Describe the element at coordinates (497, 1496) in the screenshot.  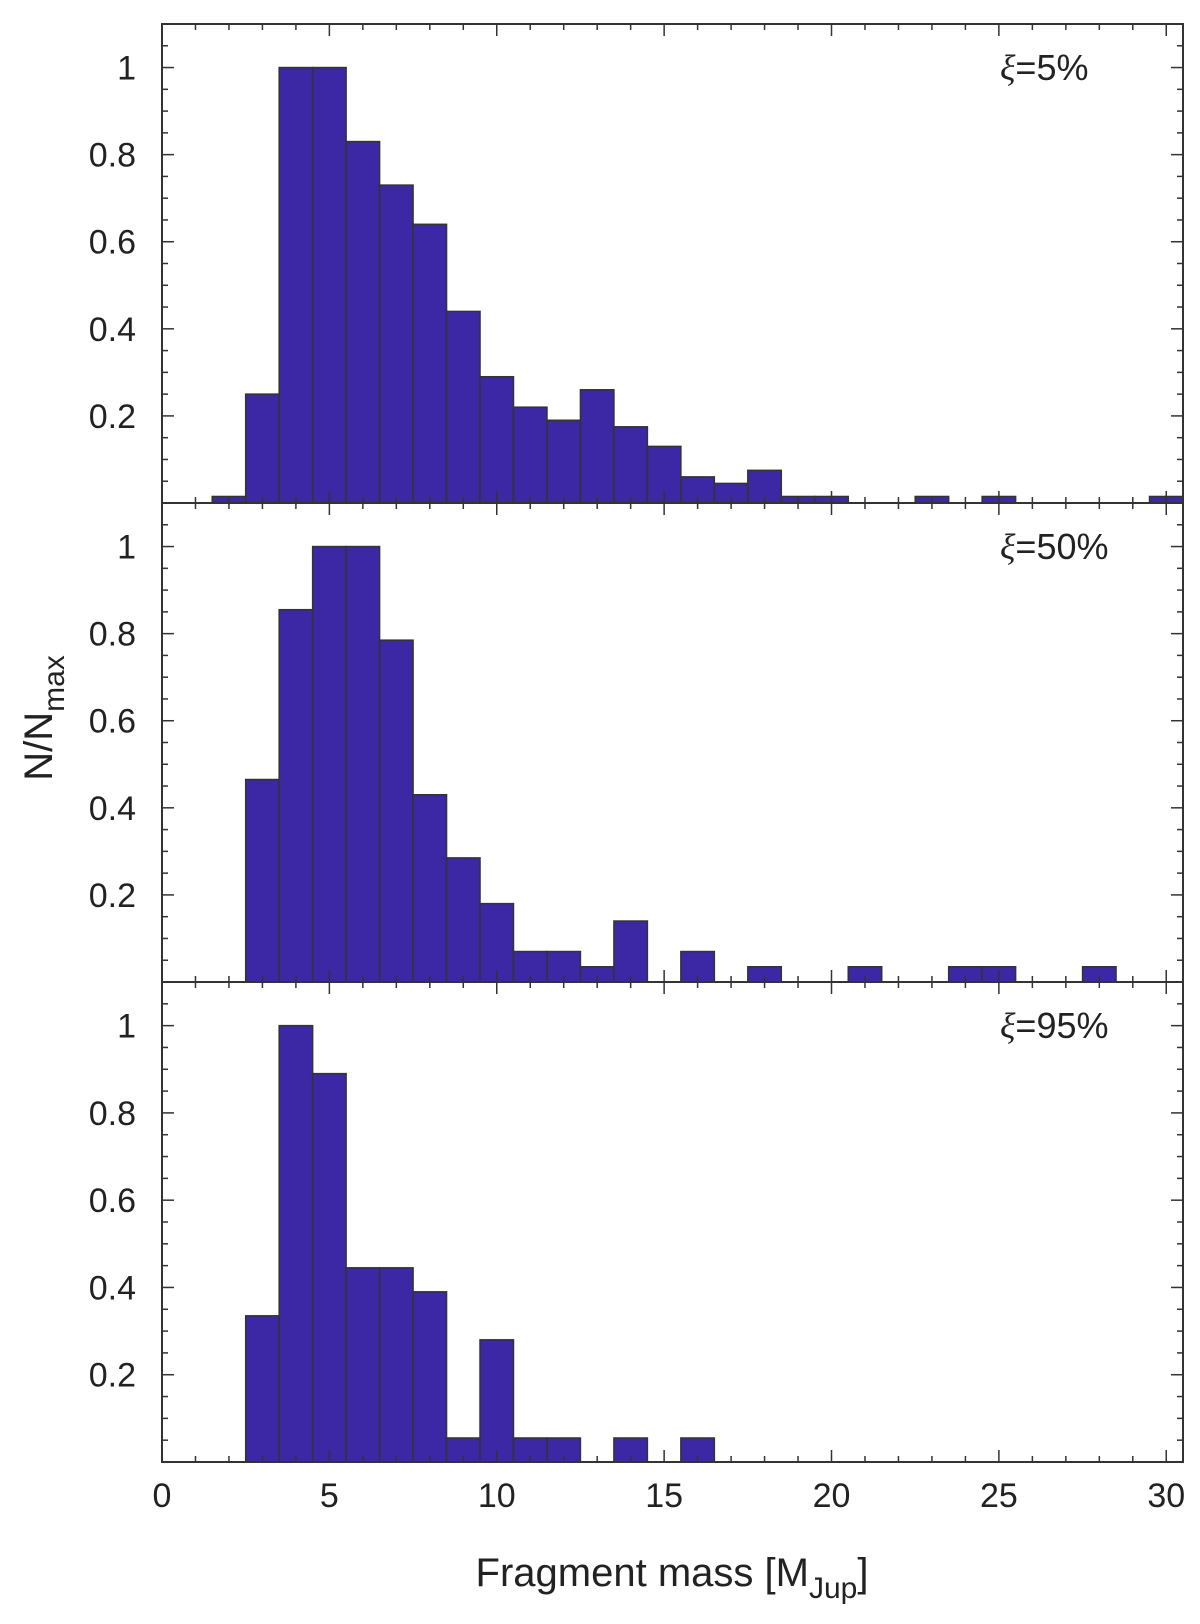
I see `x-tick-label: 10` at that location.